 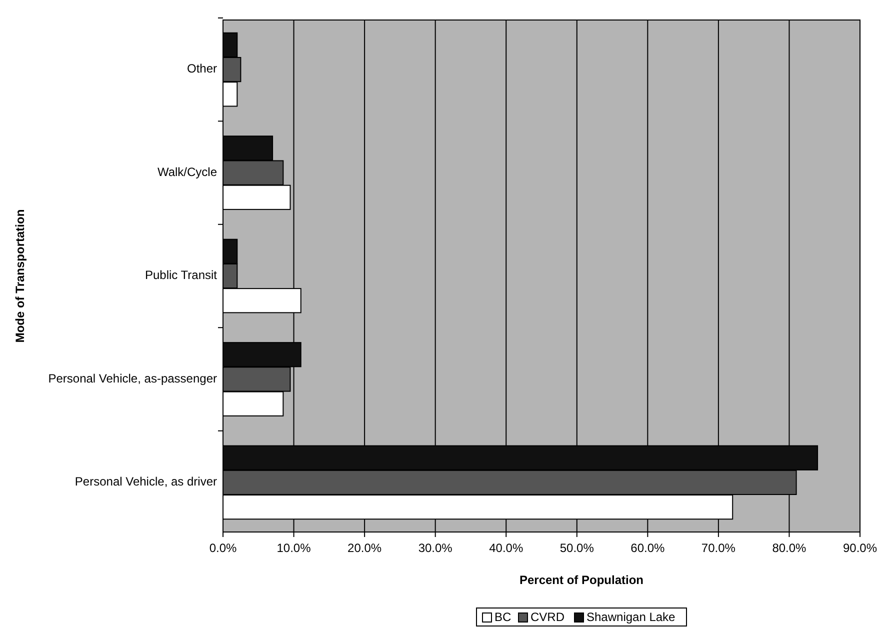 I want to click on x-tick-label: 10.0%, so click(x=294, y=548).